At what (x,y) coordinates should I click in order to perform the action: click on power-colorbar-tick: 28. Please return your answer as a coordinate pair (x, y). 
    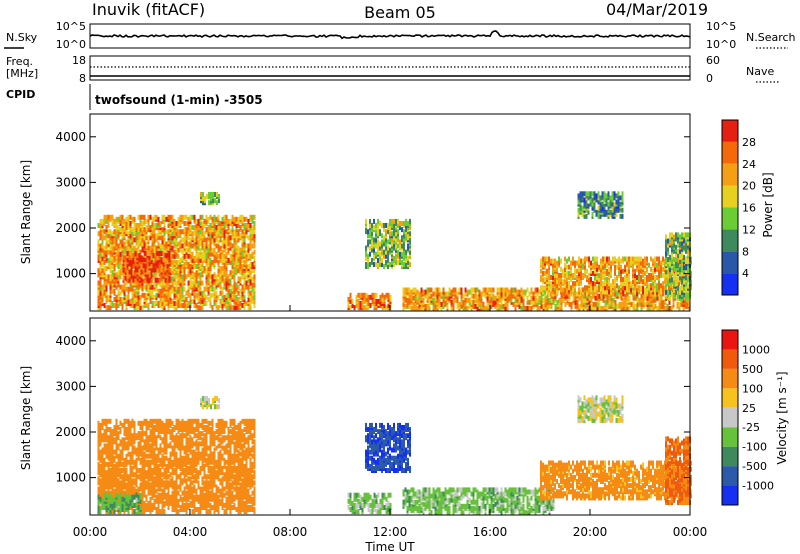
    Looking at the image, I should click on (749, 142).